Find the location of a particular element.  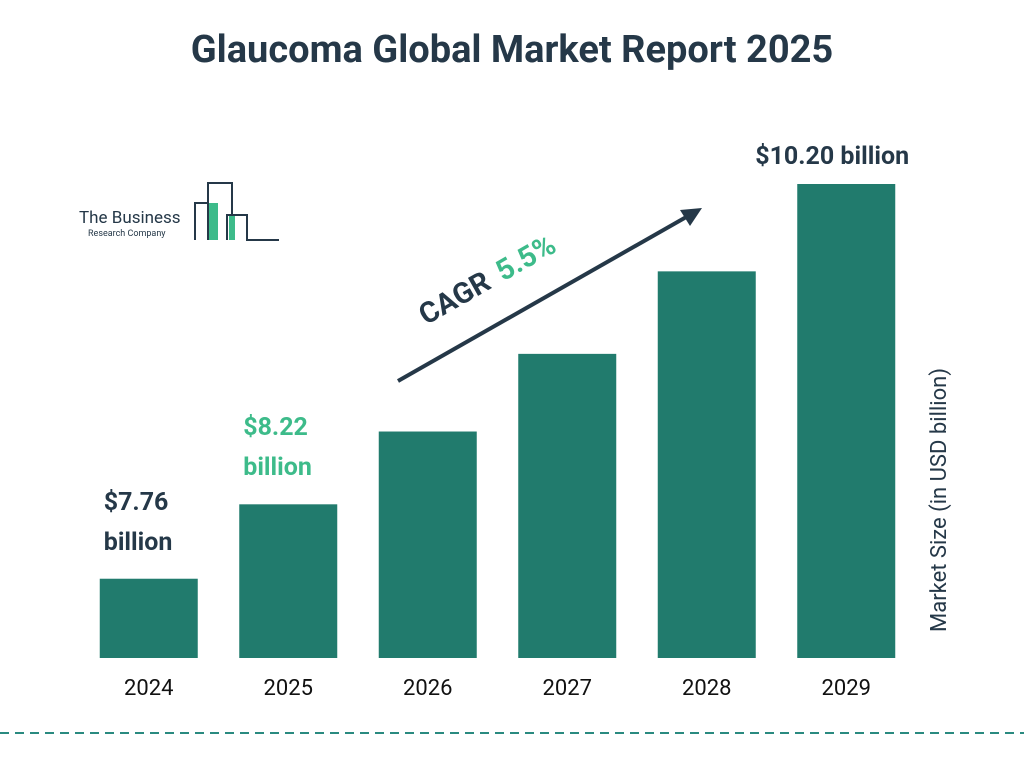

value-label: $8.22 billion is located at coordinates (277, 448).